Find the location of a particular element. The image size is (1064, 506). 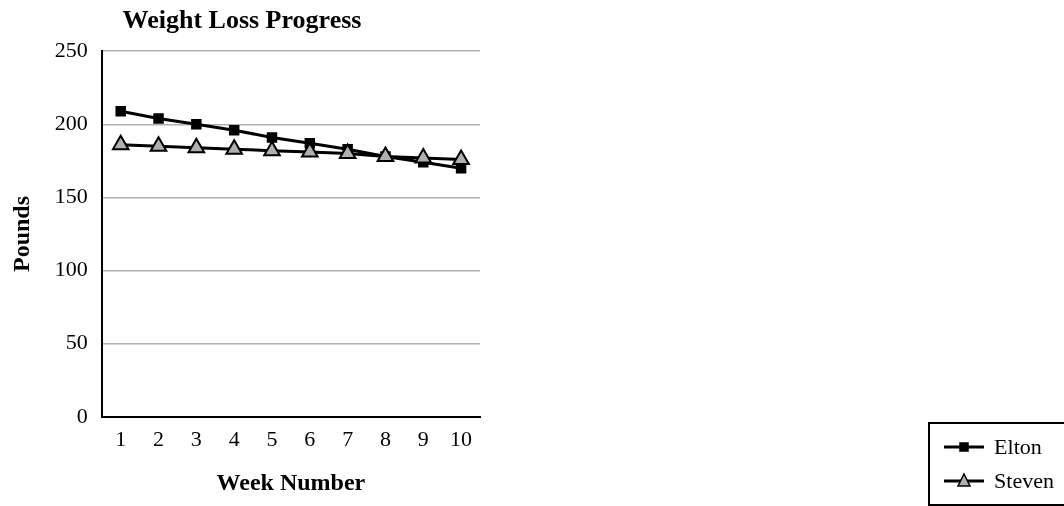

y-tick-label: 200 is located at coordinates (71, 123).